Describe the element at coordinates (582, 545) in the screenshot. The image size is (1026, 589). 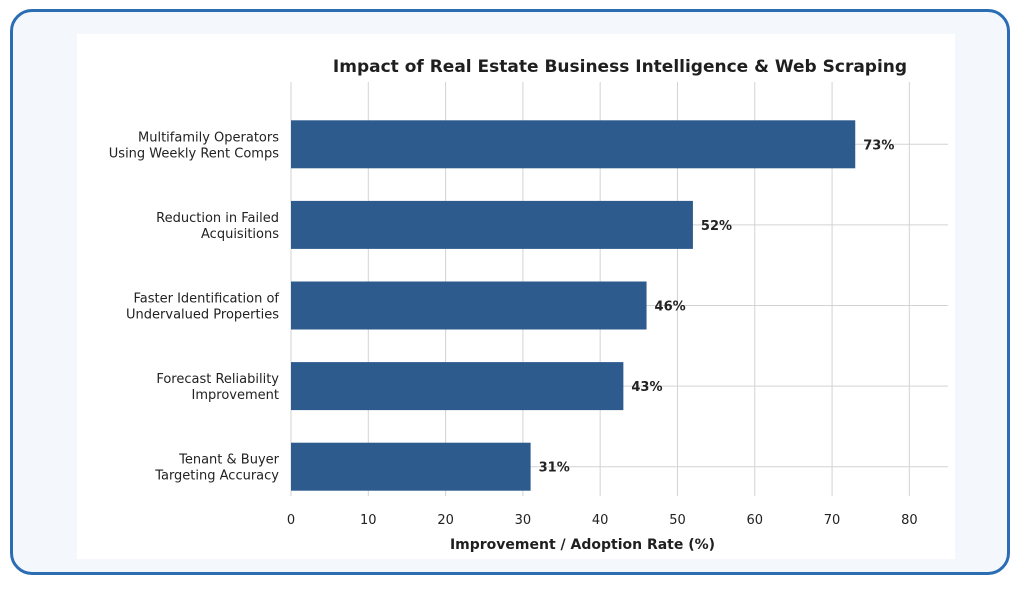
I see `x-axis-title: Improvement / Adoption Rate (%)` at that location.